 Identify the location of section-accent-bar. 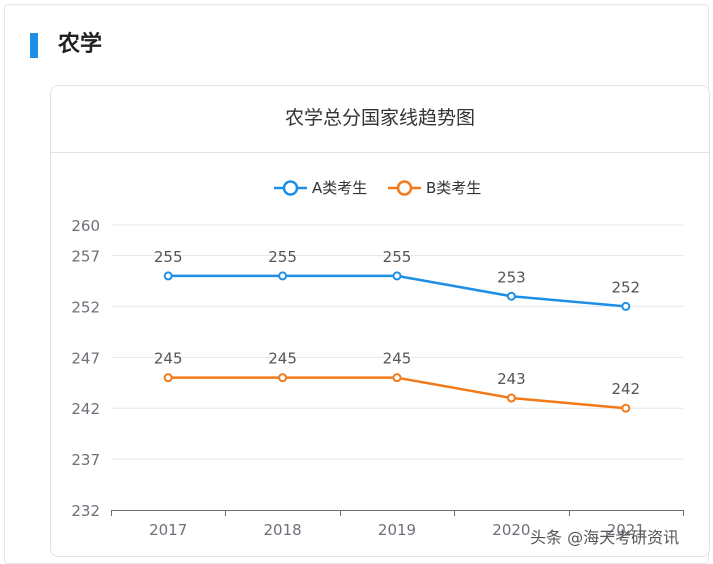
(34, 45).